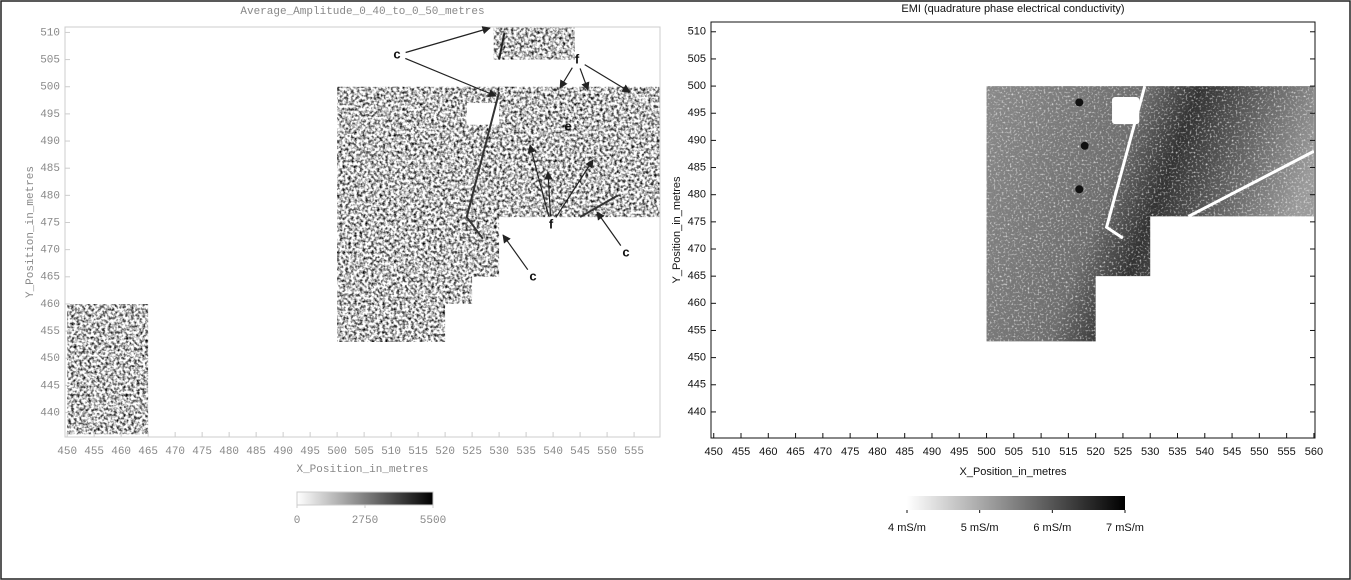 The image size is (1351, 580). I want to click on x-axis-label: X_Position_in_metres, so click(1013, 472).